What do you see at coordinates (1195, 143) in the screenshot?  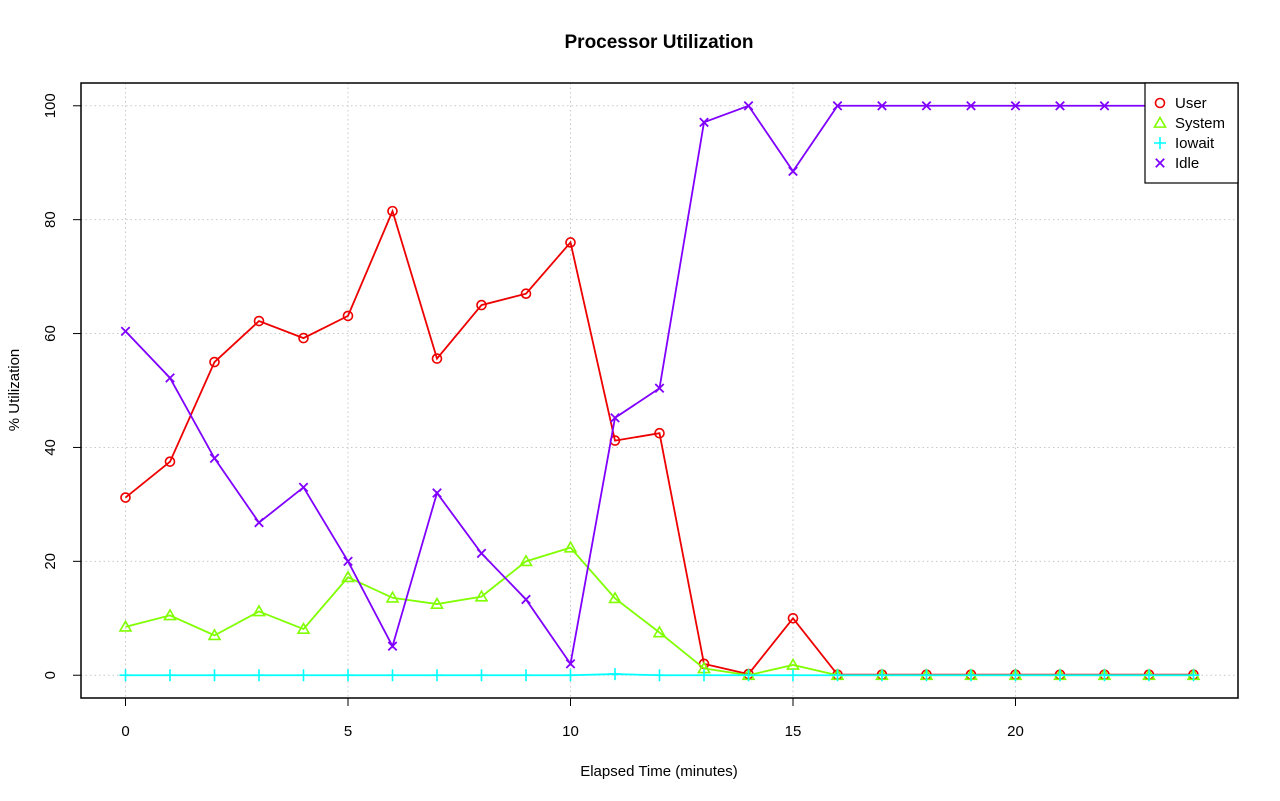 I see `legend-label: Iowait` at bounding box center [1195, 143].